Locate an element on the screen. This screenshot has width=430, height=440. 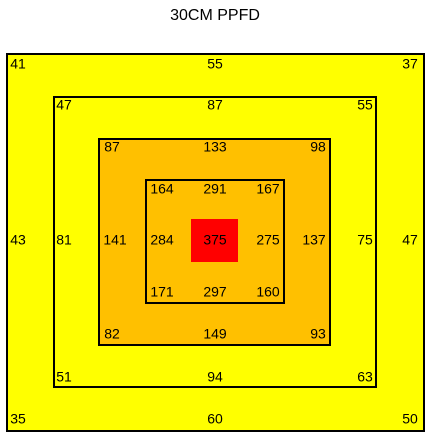
ppfd-value: 60 is located at coordinates (215, 419).